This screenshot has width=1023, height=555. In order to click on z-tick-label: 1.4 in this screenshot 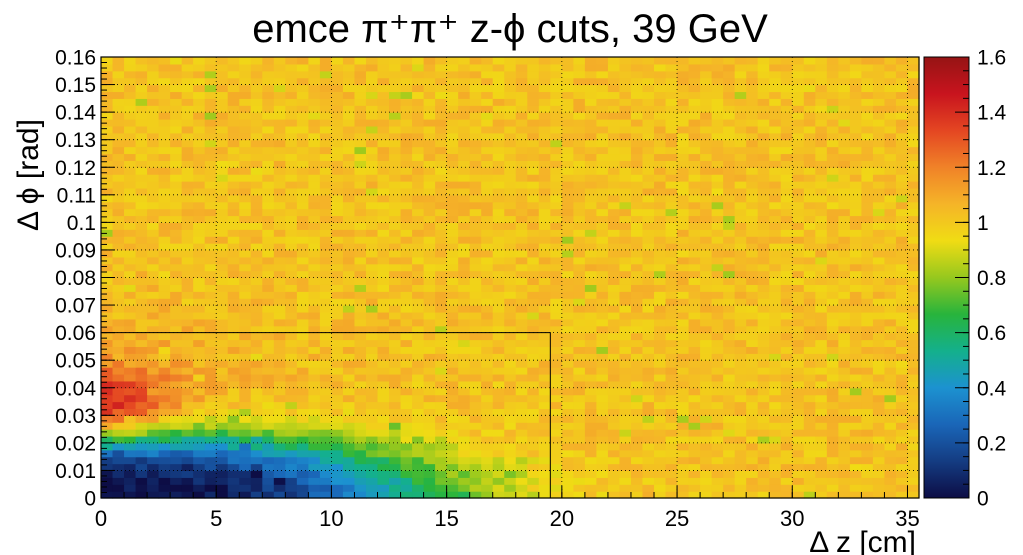, I will do `click(992, 113)`.